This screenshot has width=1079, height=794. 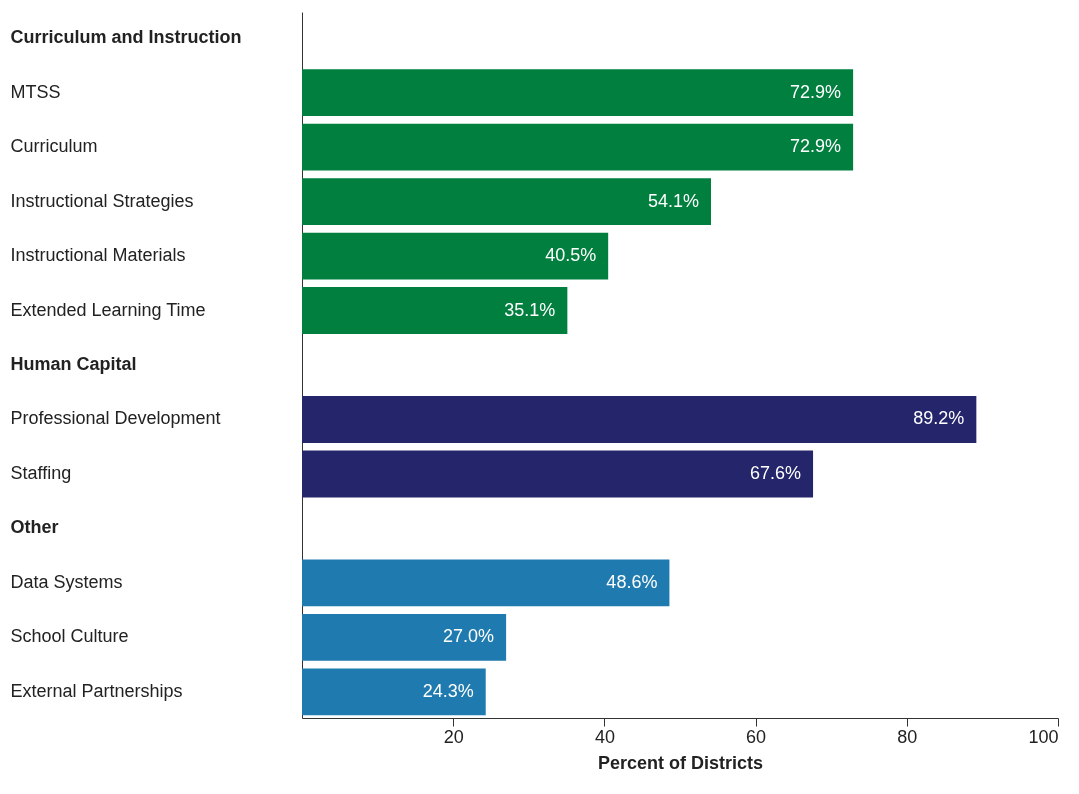 What do you see at coordinates (680, 762) in the screenshot?
I see `x-axis-title: Percent of Districts` at bounding box center [680, 762].